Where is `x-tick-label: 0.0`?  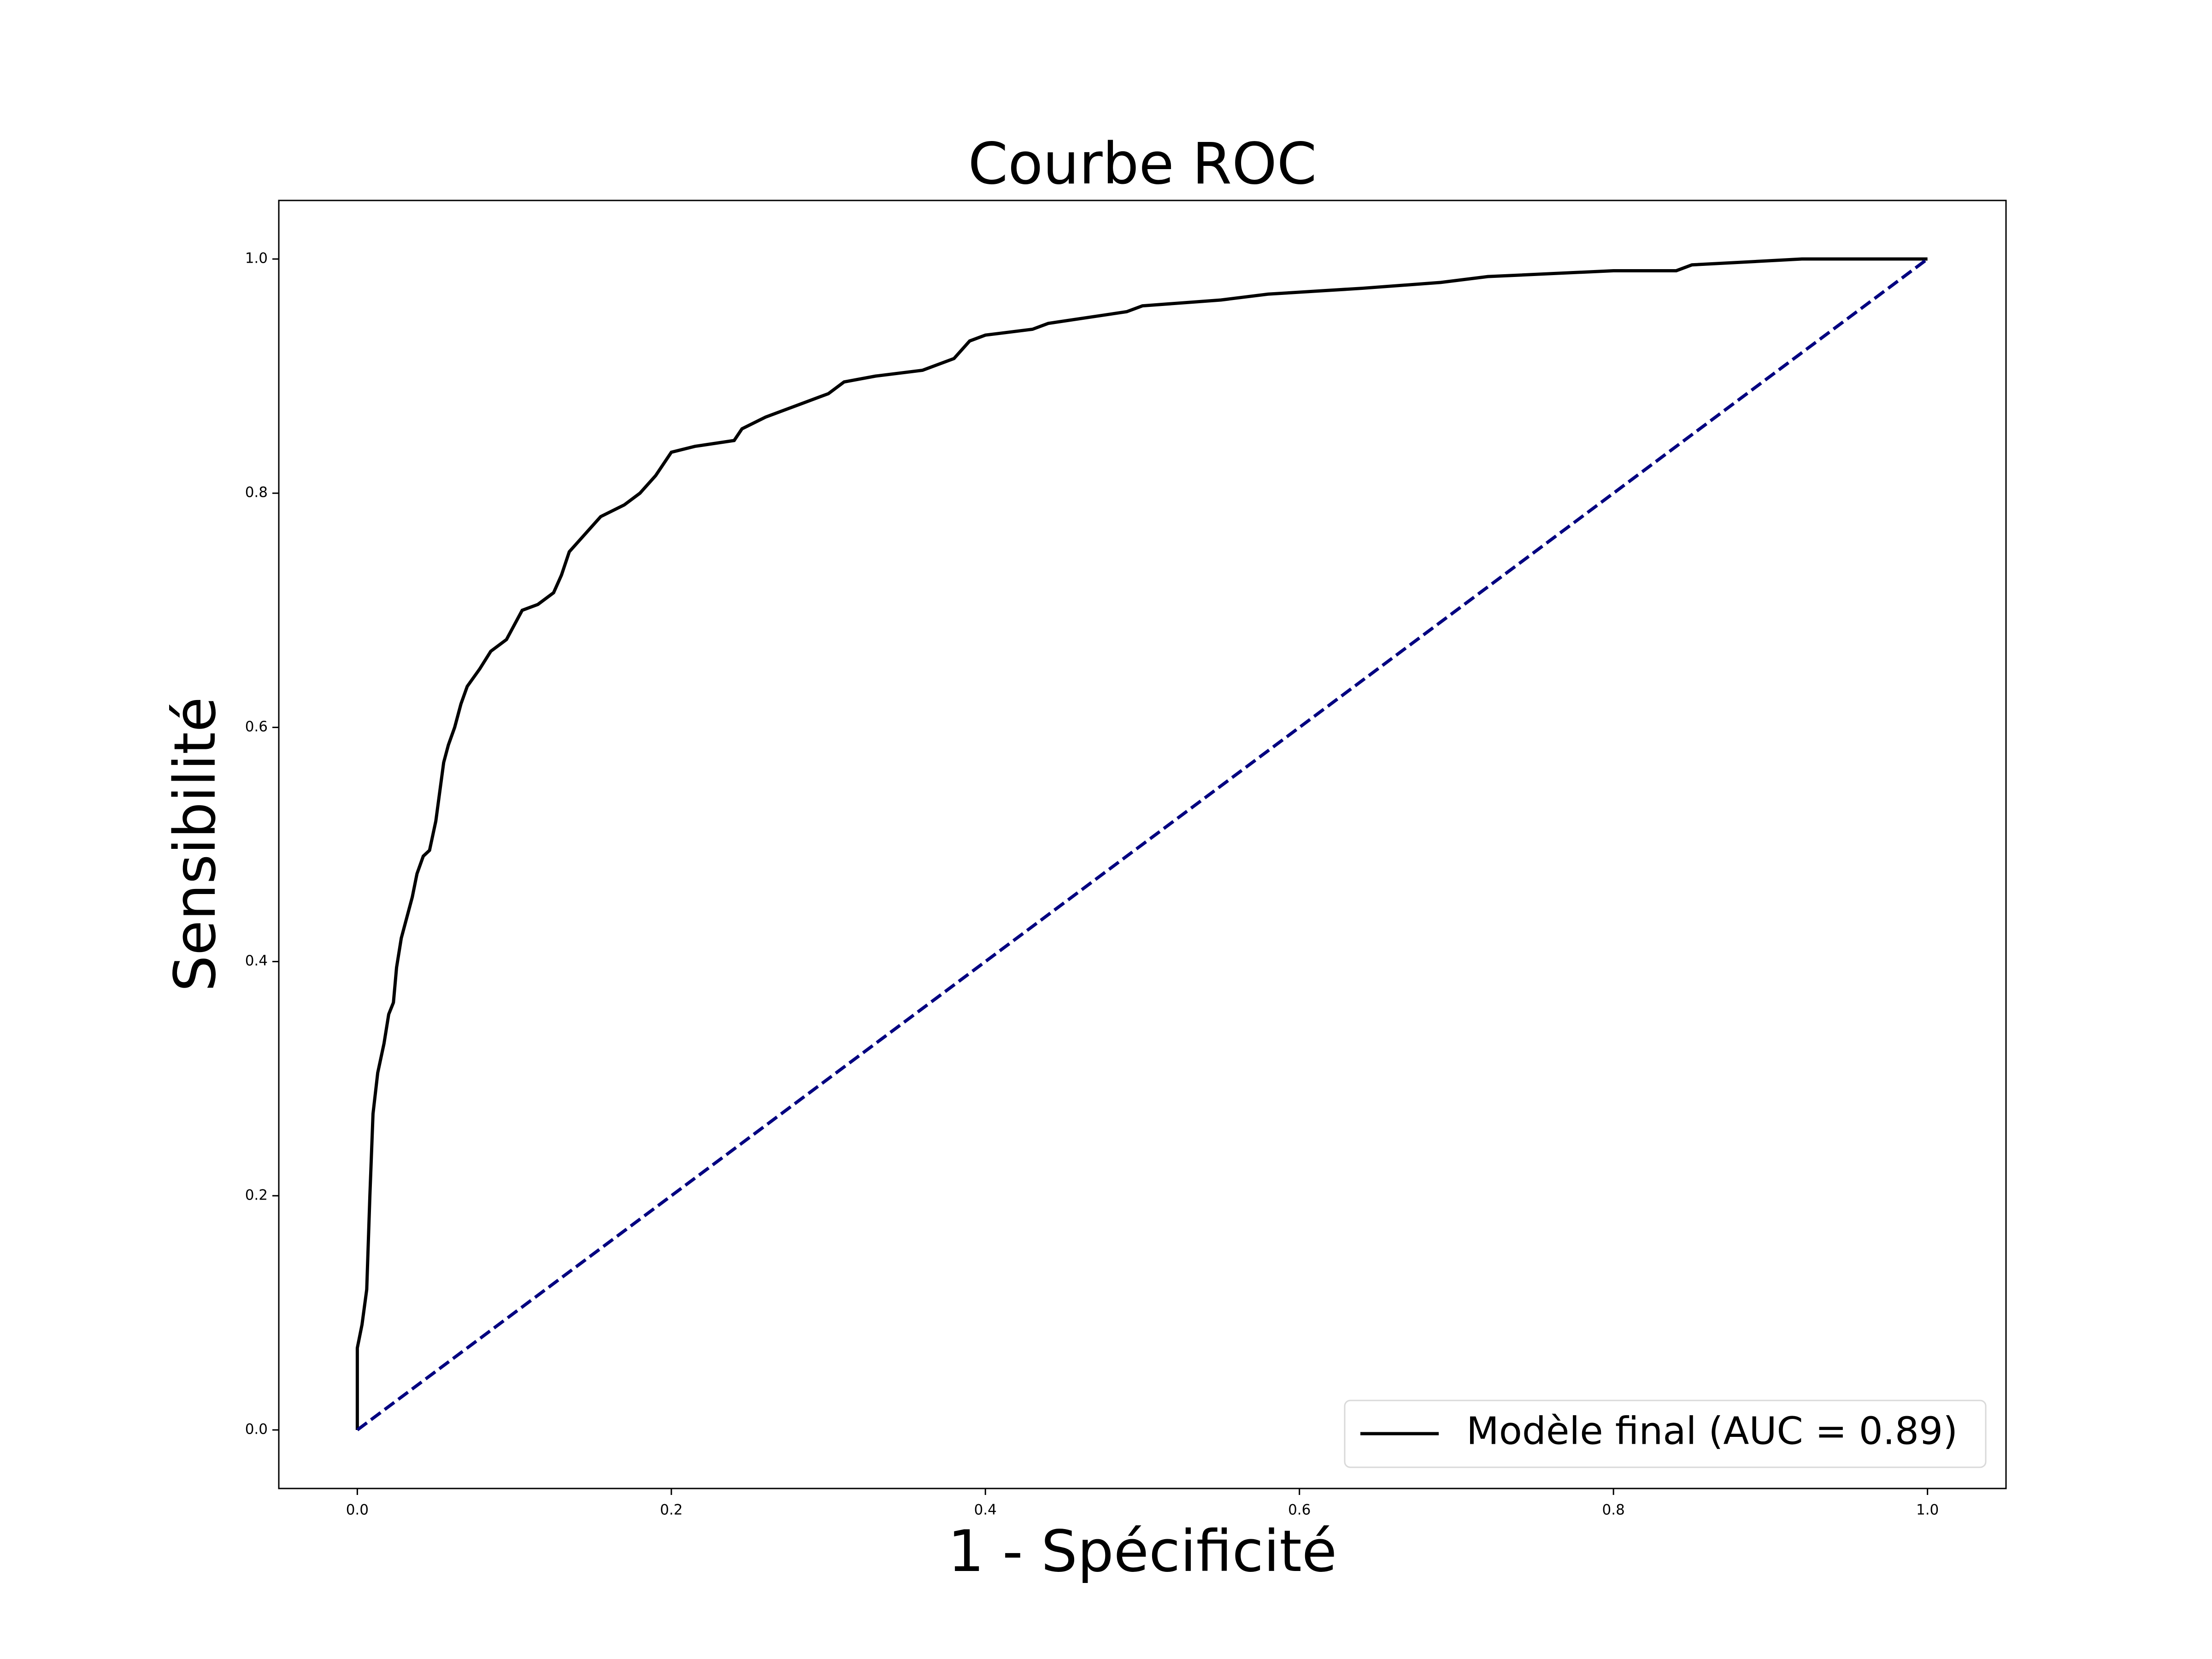
x-tick-label: 0.0 is located at coordinates (357, 1510).